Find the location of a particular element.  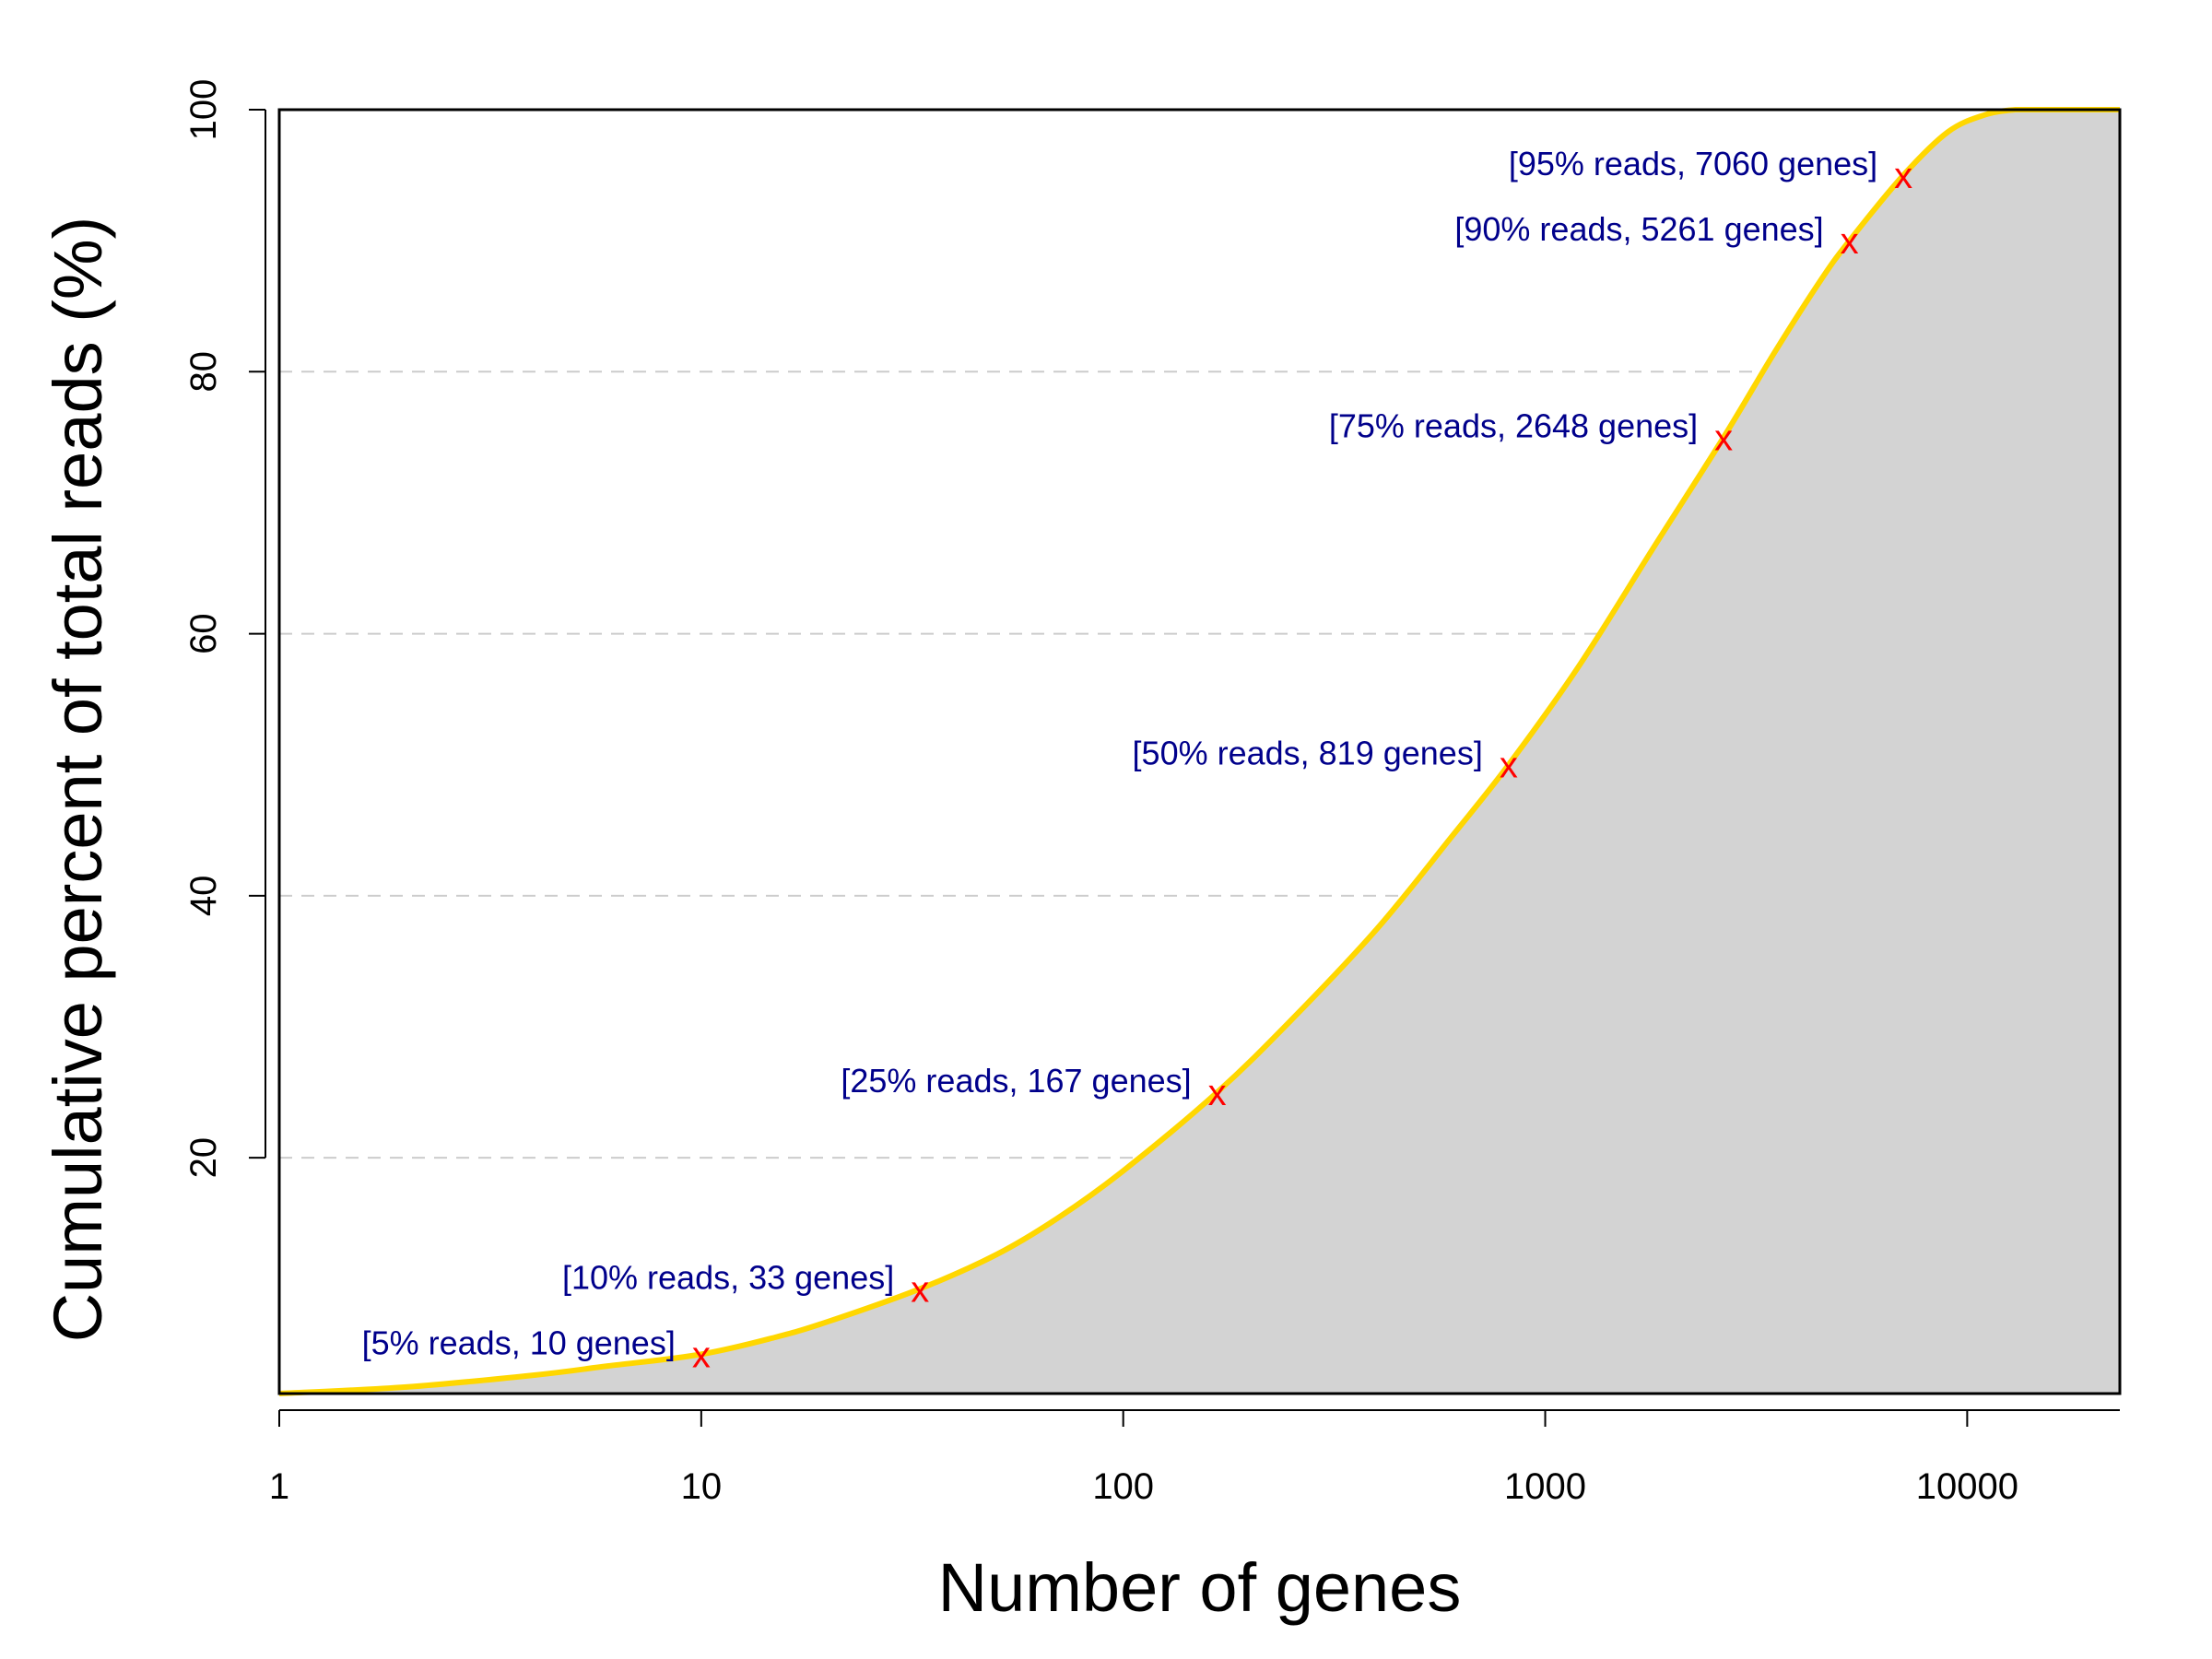

x-tick-label: 10 is located at coordinates (702, 1486).